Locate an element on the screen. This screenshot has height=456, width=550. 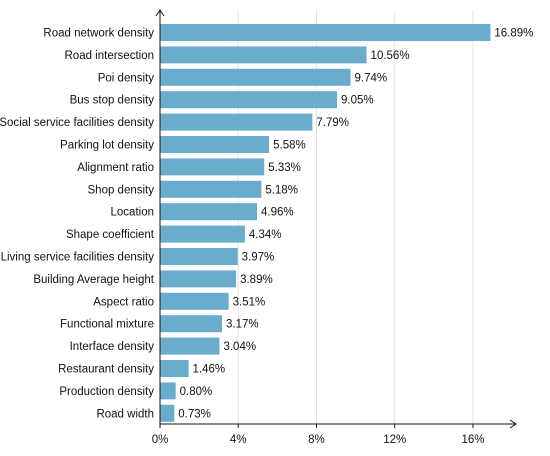
data-label: 0.73% is located at coordinates (194, 414).